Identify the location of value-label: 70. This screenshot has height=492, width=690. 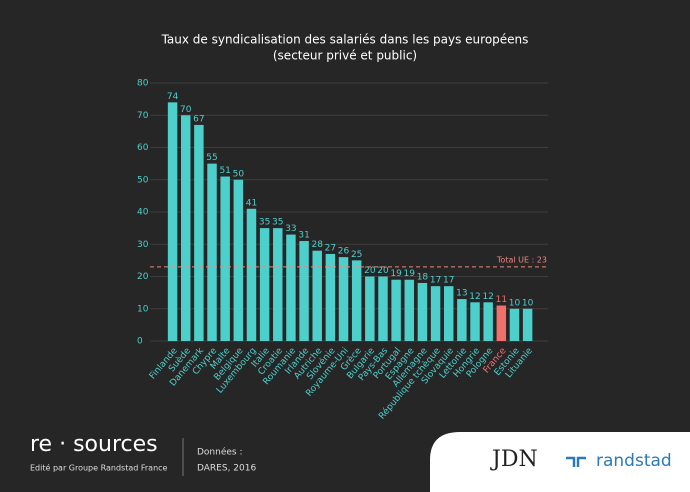
(186, 110).